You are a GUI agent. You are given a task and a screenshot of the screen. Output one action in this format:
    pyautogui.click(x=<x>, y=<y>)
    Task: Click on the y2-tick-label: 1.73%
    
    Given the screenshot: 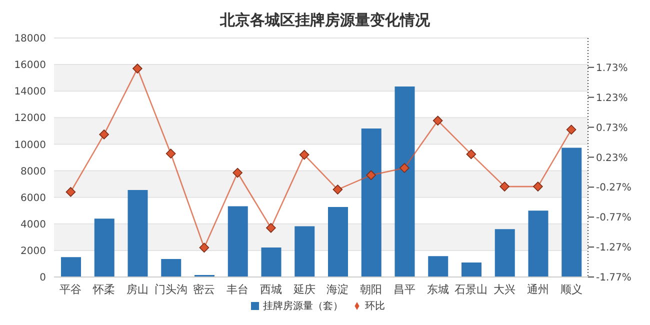 What is the action you would take?
    pyautogui.click(x=612, y=68)
    